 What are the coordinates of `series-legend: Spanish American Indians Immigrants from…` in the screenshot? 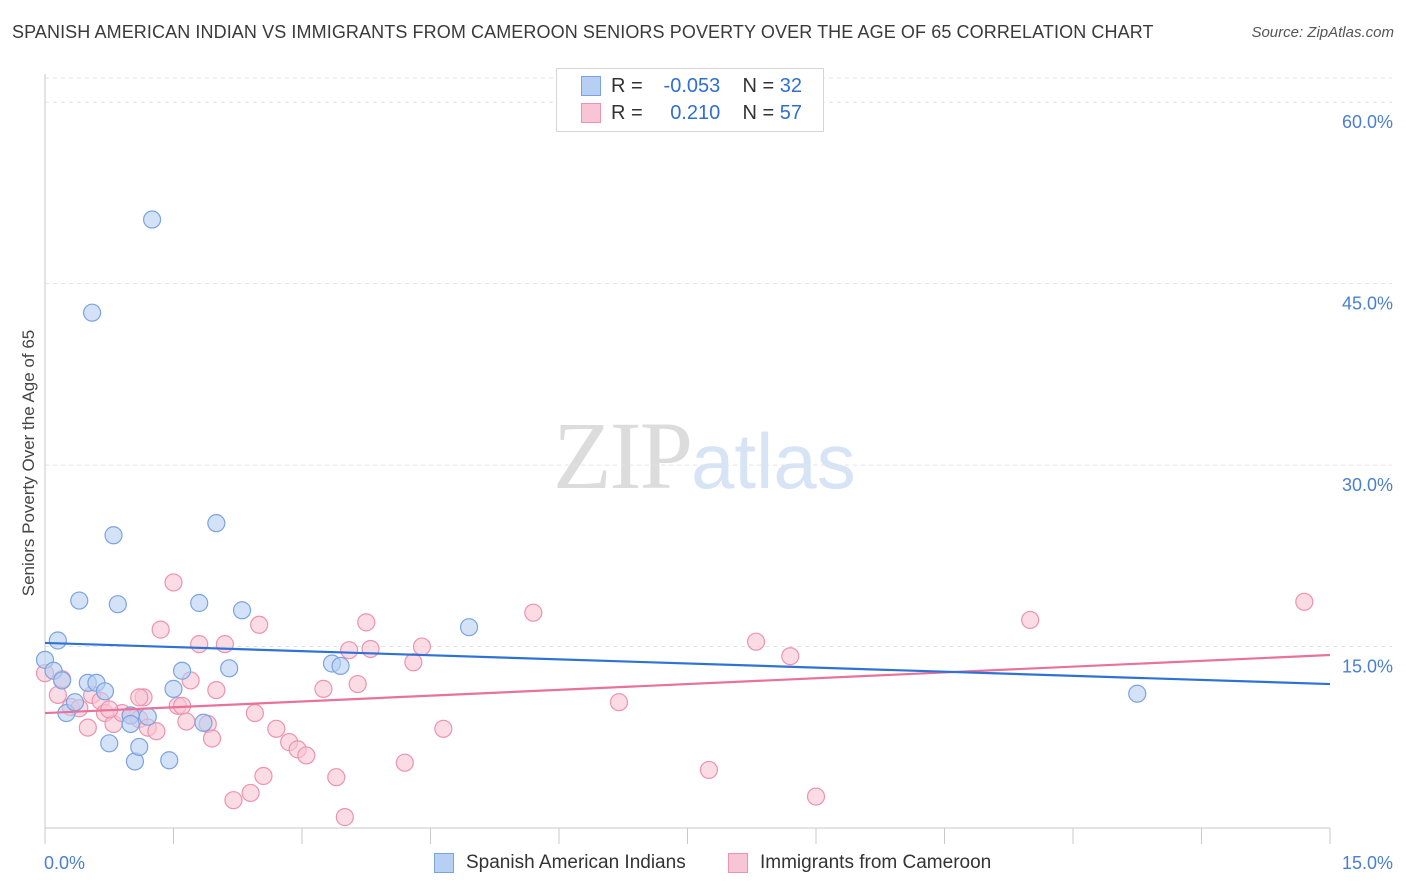 It's located at (703, 865).